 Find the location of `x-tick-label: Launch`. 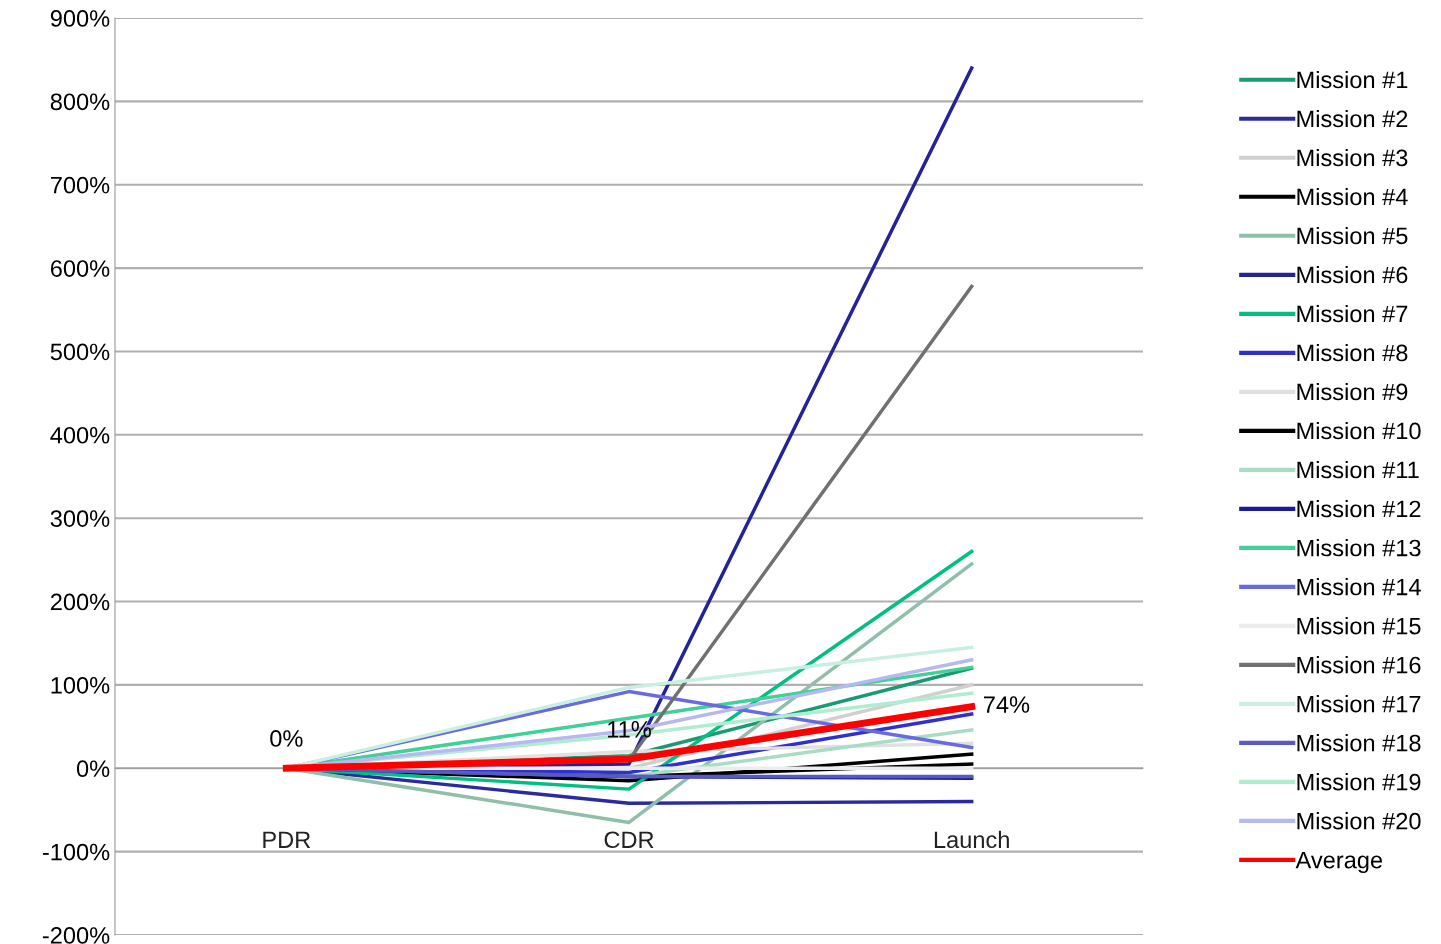

x-tick-label: Launch is located at coordinates (971, 839).